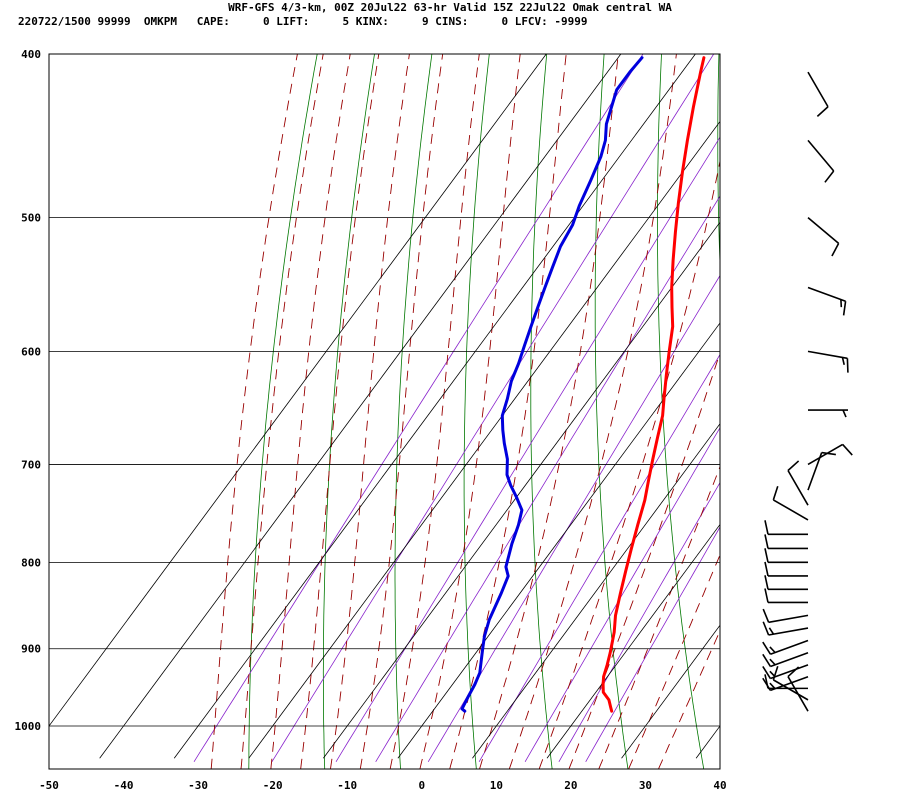  Describe the element at coordinates (31, 54) in the screenshot. I see `y-tick-label: 400` at that location.